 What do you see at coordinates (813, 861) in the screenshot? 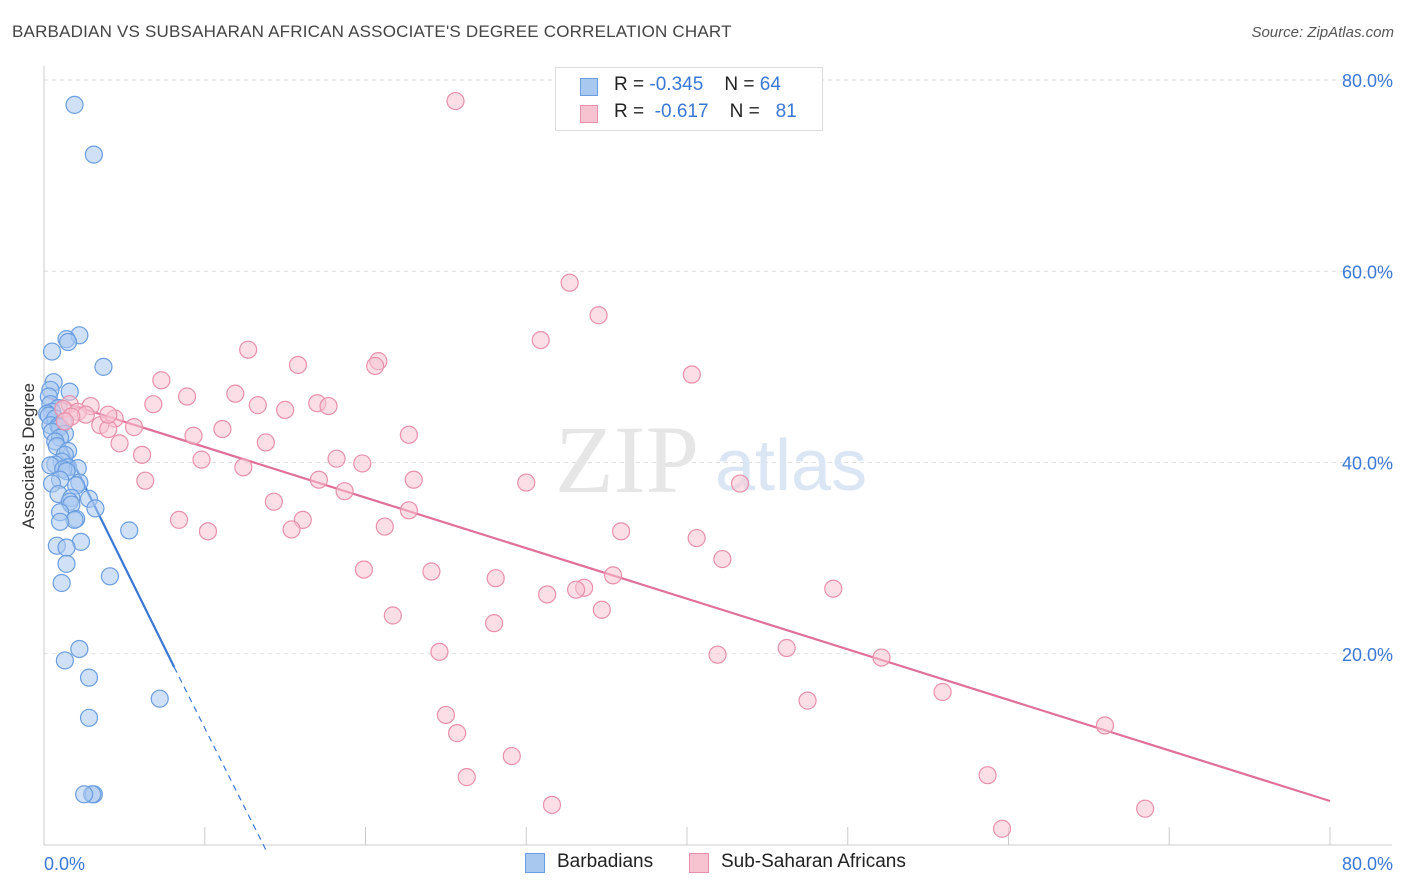
I see `legend-label-subsaharan: Sub-Saharan Africans` at bounding box center [813, 861].